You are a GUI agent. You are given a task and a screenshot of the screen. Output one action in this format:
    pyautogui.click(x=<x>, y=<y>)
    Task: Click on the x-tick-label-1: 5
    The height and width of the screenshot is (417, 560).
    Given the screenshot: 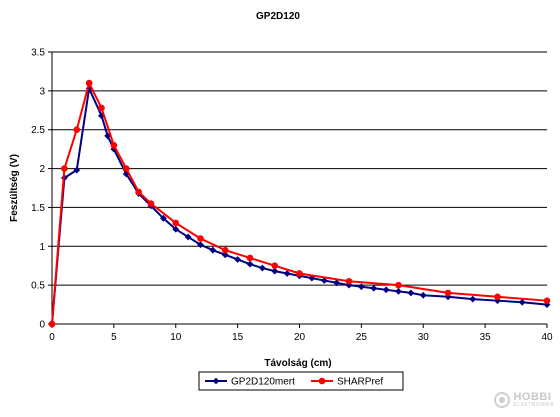 What is the action you would take?
    pyautogui.click(x=114, y=337)
    